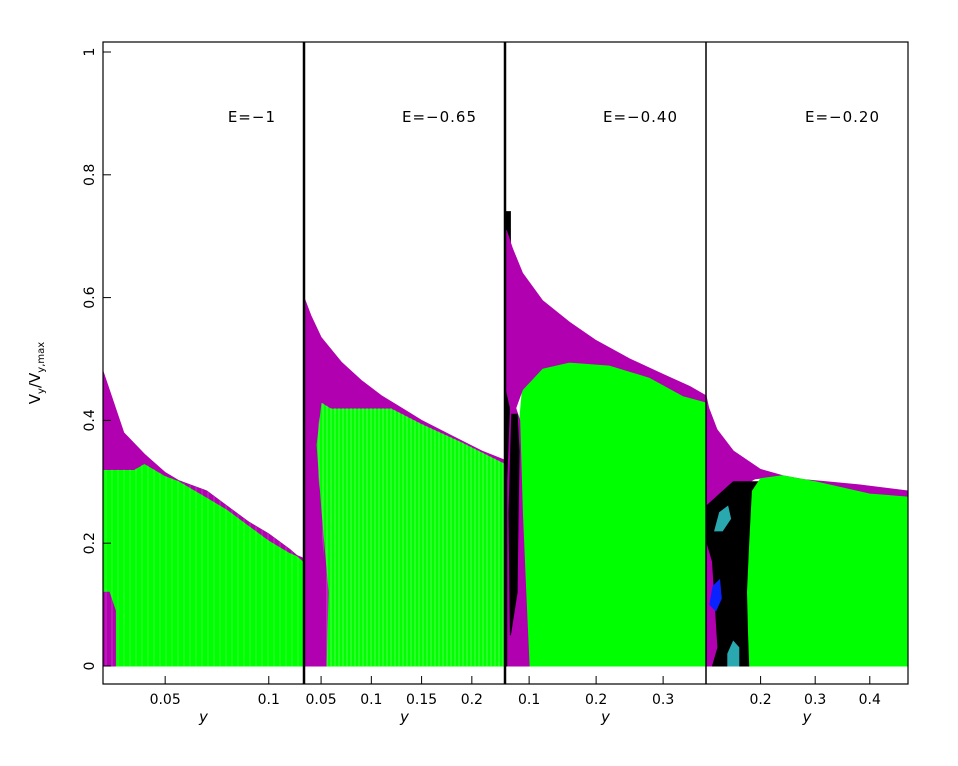  I want to click on y-tick-label: 0.4, so click(90, 420).